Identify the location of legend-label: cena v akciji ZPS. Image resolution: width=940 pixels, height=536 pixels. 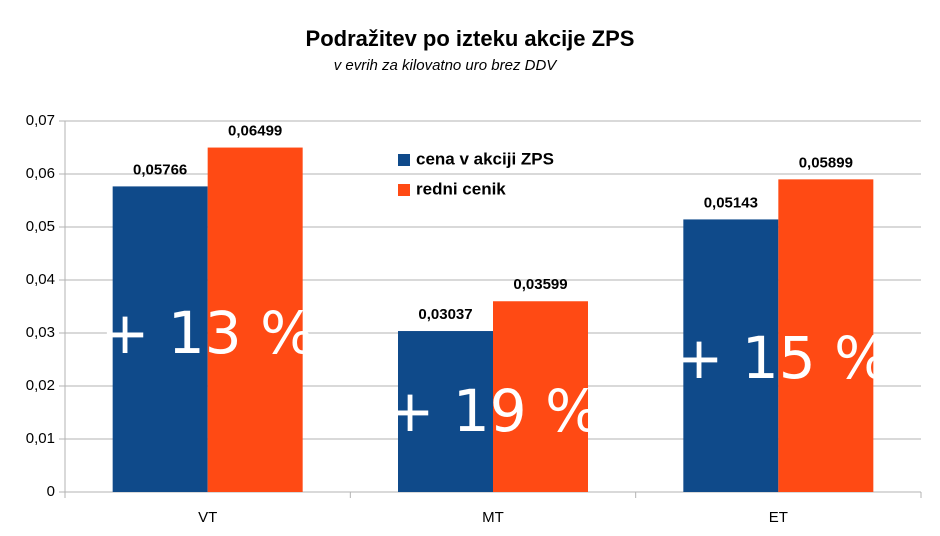
(485, 158).